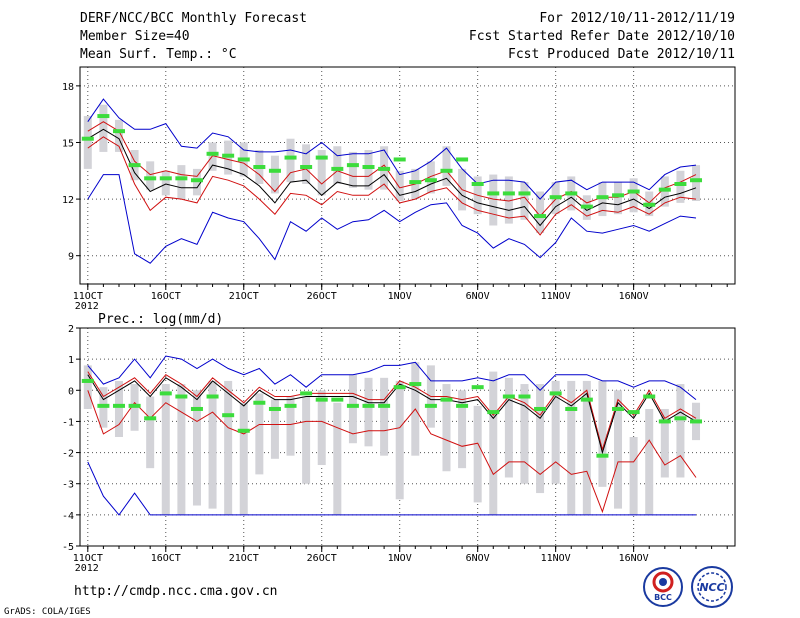 This screenshot has width=800, height=618. What do you see at coordinates (176, 591) in the screenshot?
I see `source-url: http://cmdp.ncc.cma.gov.cn` at bounding box center [176, 591].